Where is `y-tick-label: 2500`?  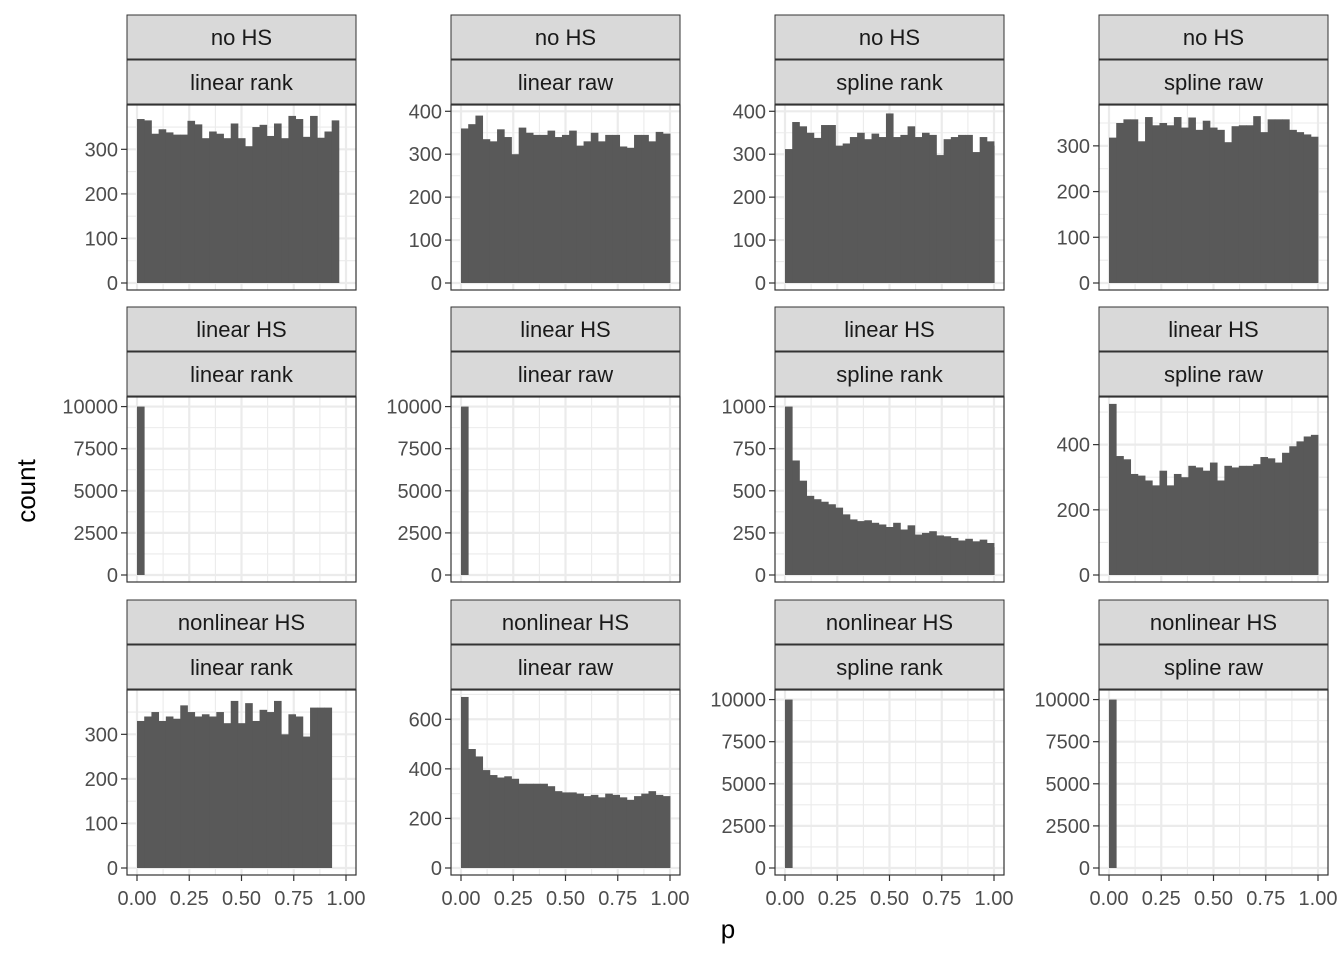
y-tick-label: 2500 is located at coordinates (744, 827).